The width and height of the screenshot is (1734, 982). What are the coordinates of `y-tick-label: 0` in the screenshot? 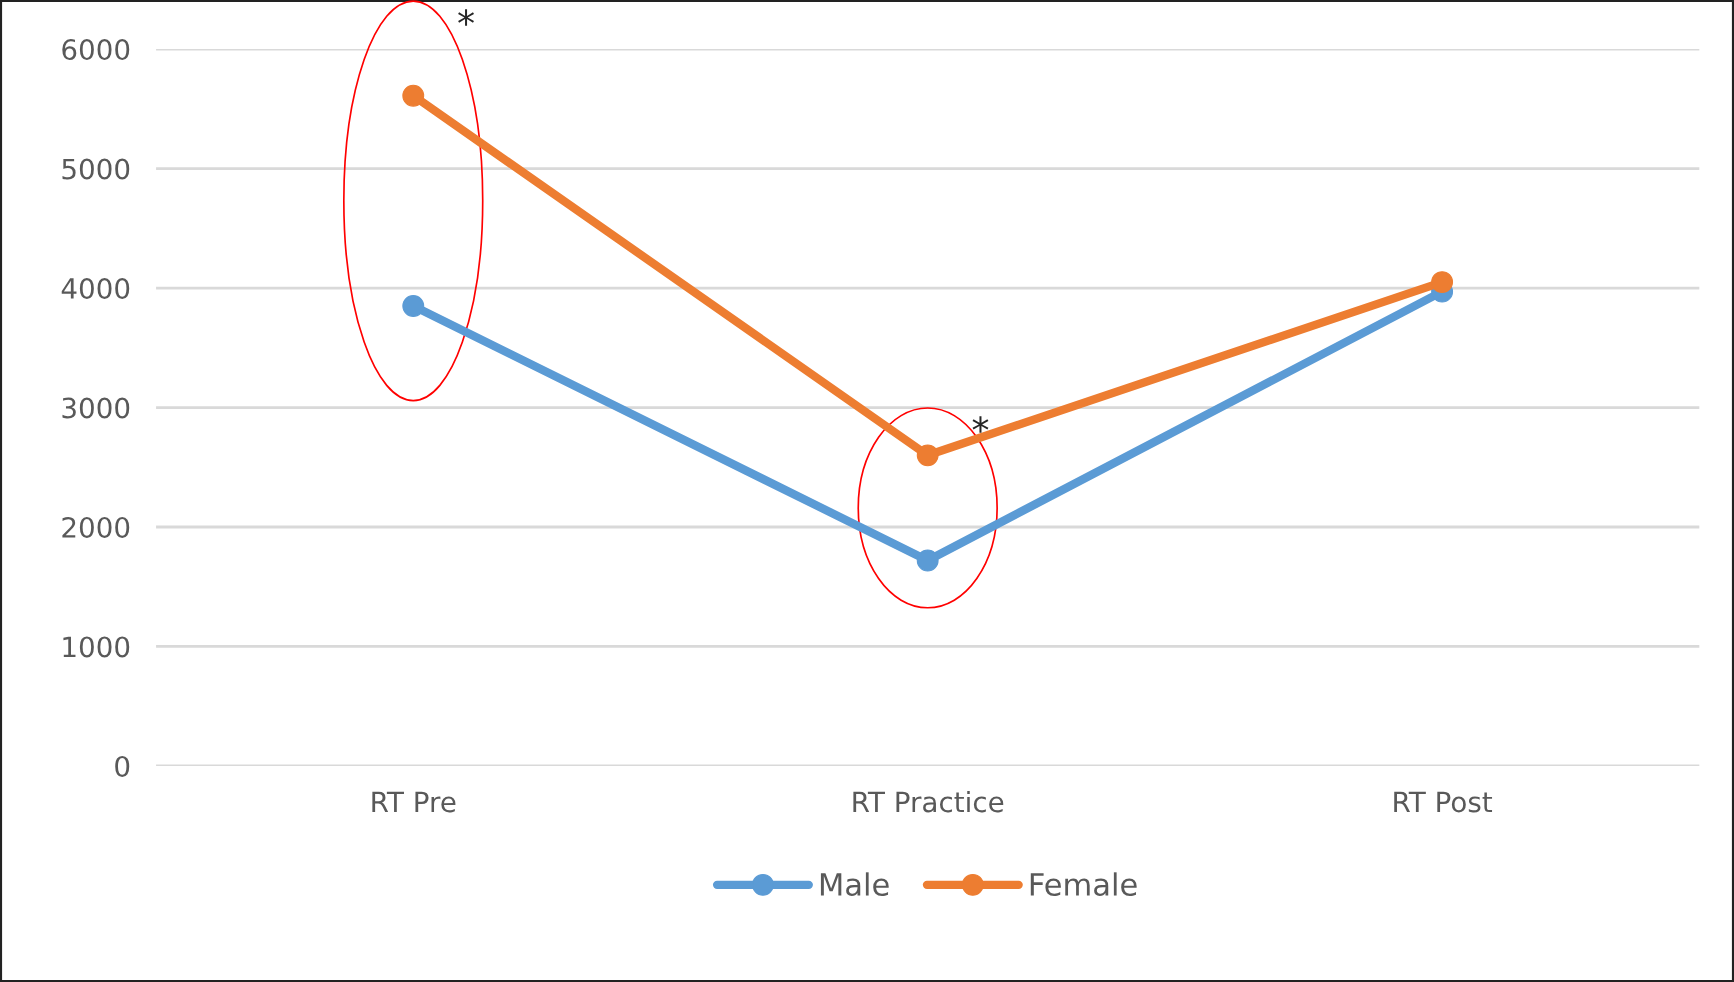 It's located at (122, 766).